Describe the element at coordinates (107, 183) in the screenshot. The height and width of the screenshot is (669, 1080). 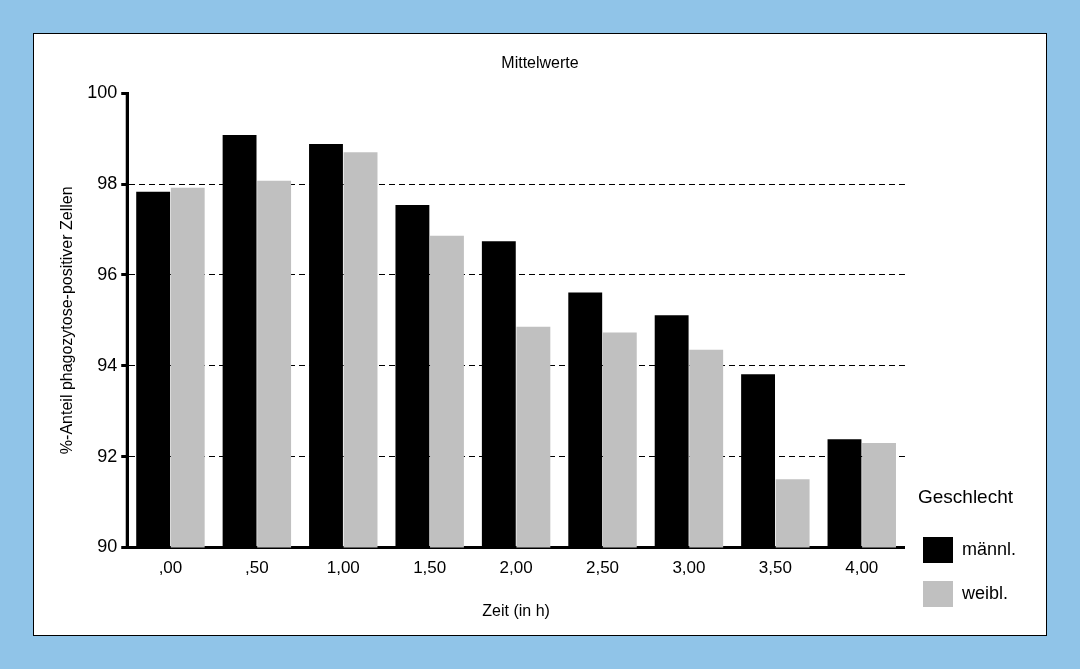
I see `y-tick-label: 98` at that location.